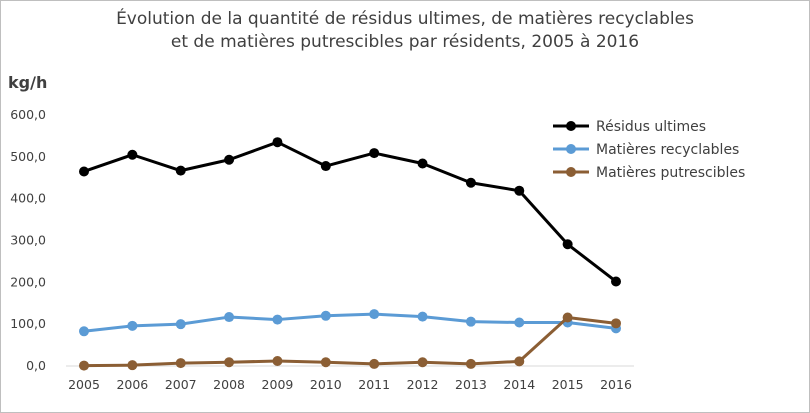 This screenshot has height=413, width=810. What do you see at coordinates (36, 365) in the screenshot?
I see `y-tick-label: 0,0` at bounding box center [36, 365].